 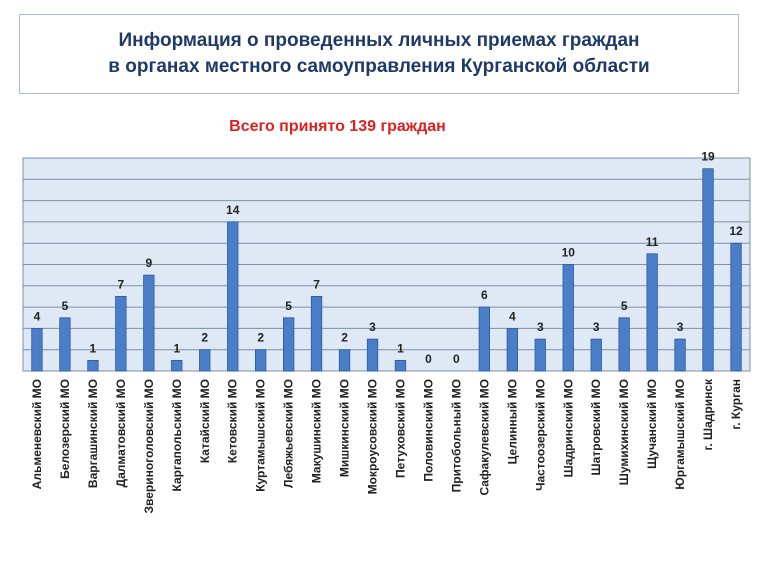 What do you see at coordinates (568, 428) in the screenshot?
I see `category-label: Шадринский МО` at bounding box center [568, 428].